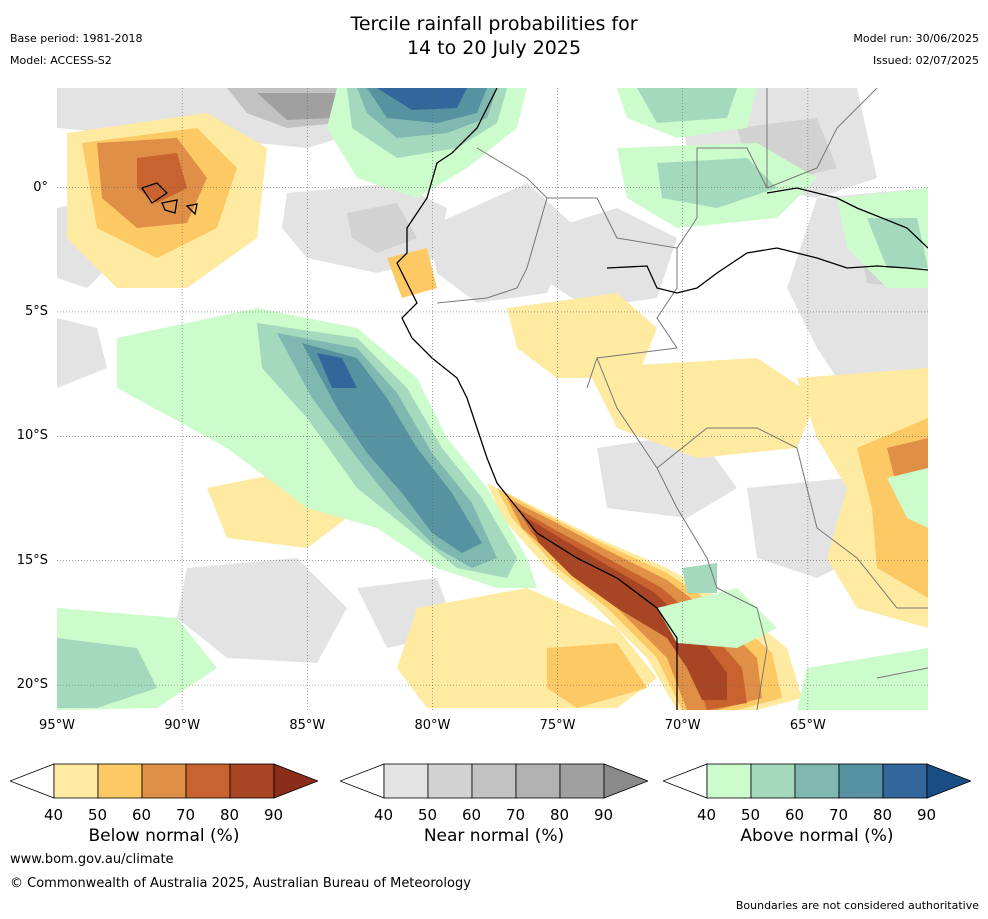  Describe the element at coordinates (164, 815) in the screenshot. I see `legend-below-ticks: 40 50 60 70 80 90` at that location.